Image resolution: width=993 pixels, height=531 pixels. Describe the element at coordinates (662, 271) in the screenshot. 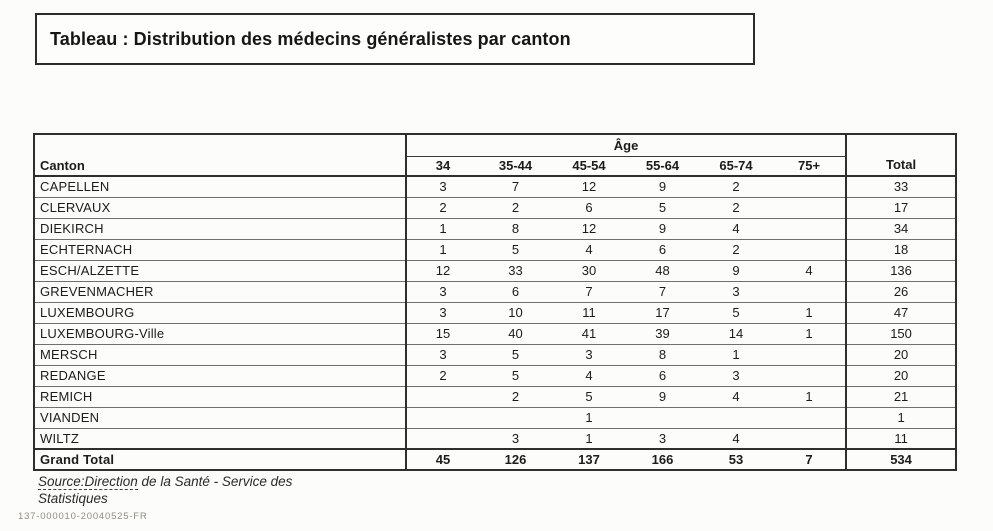

I see `age-cell: 48` at that location.